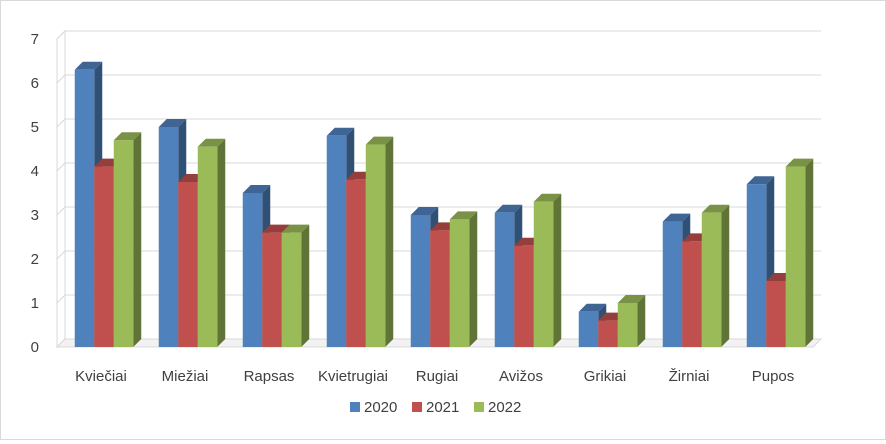 Image resolution: width=886 pixels, height=444 pixels. What do you see at coordinates (35, 127) in the screenshot?
I see `y-tick-label: 5` at bounding box center [35, 127].